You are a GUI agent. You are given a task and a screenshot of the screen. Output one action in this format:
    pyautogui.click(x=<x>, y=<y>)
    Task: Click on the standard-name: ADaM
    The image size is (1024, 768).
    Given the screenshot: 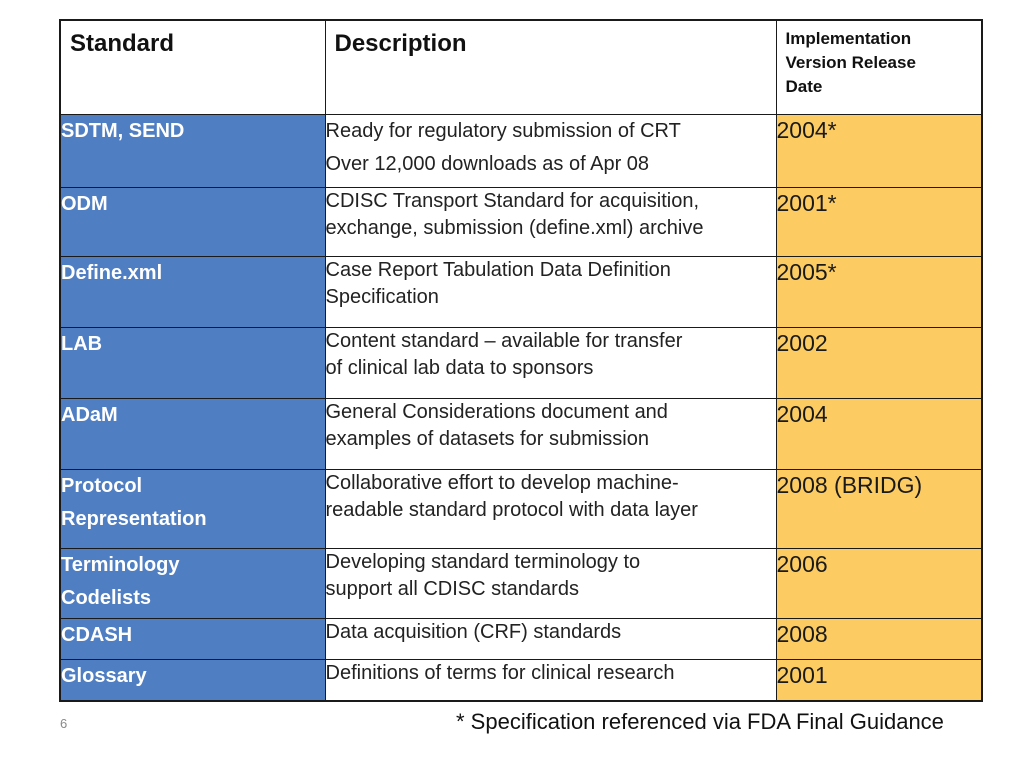 What is the action you would take?
    pyautogui.click(x=89, y=415)
    